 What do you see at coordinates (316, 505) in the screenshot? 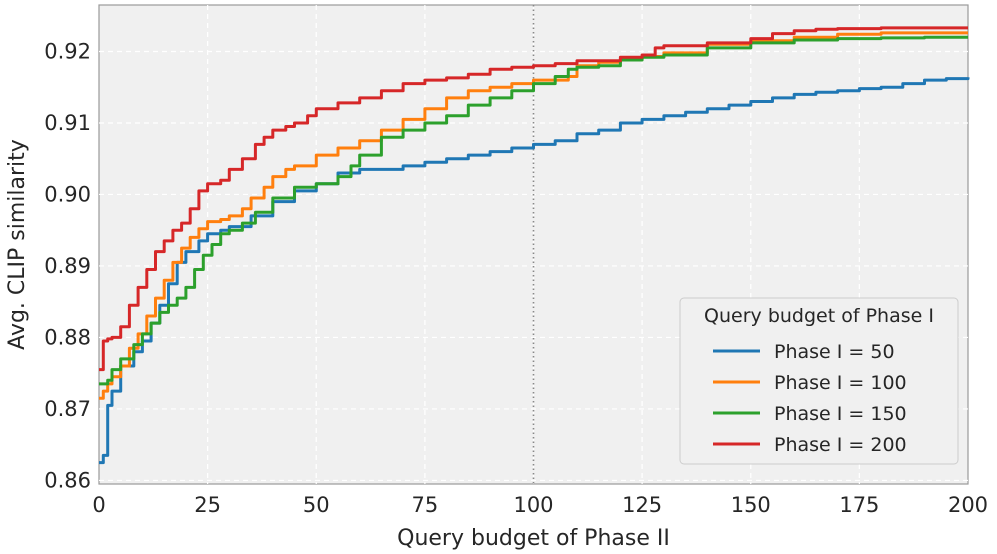
I see `x-tick-label: 50` at bounding box center [316, 505].